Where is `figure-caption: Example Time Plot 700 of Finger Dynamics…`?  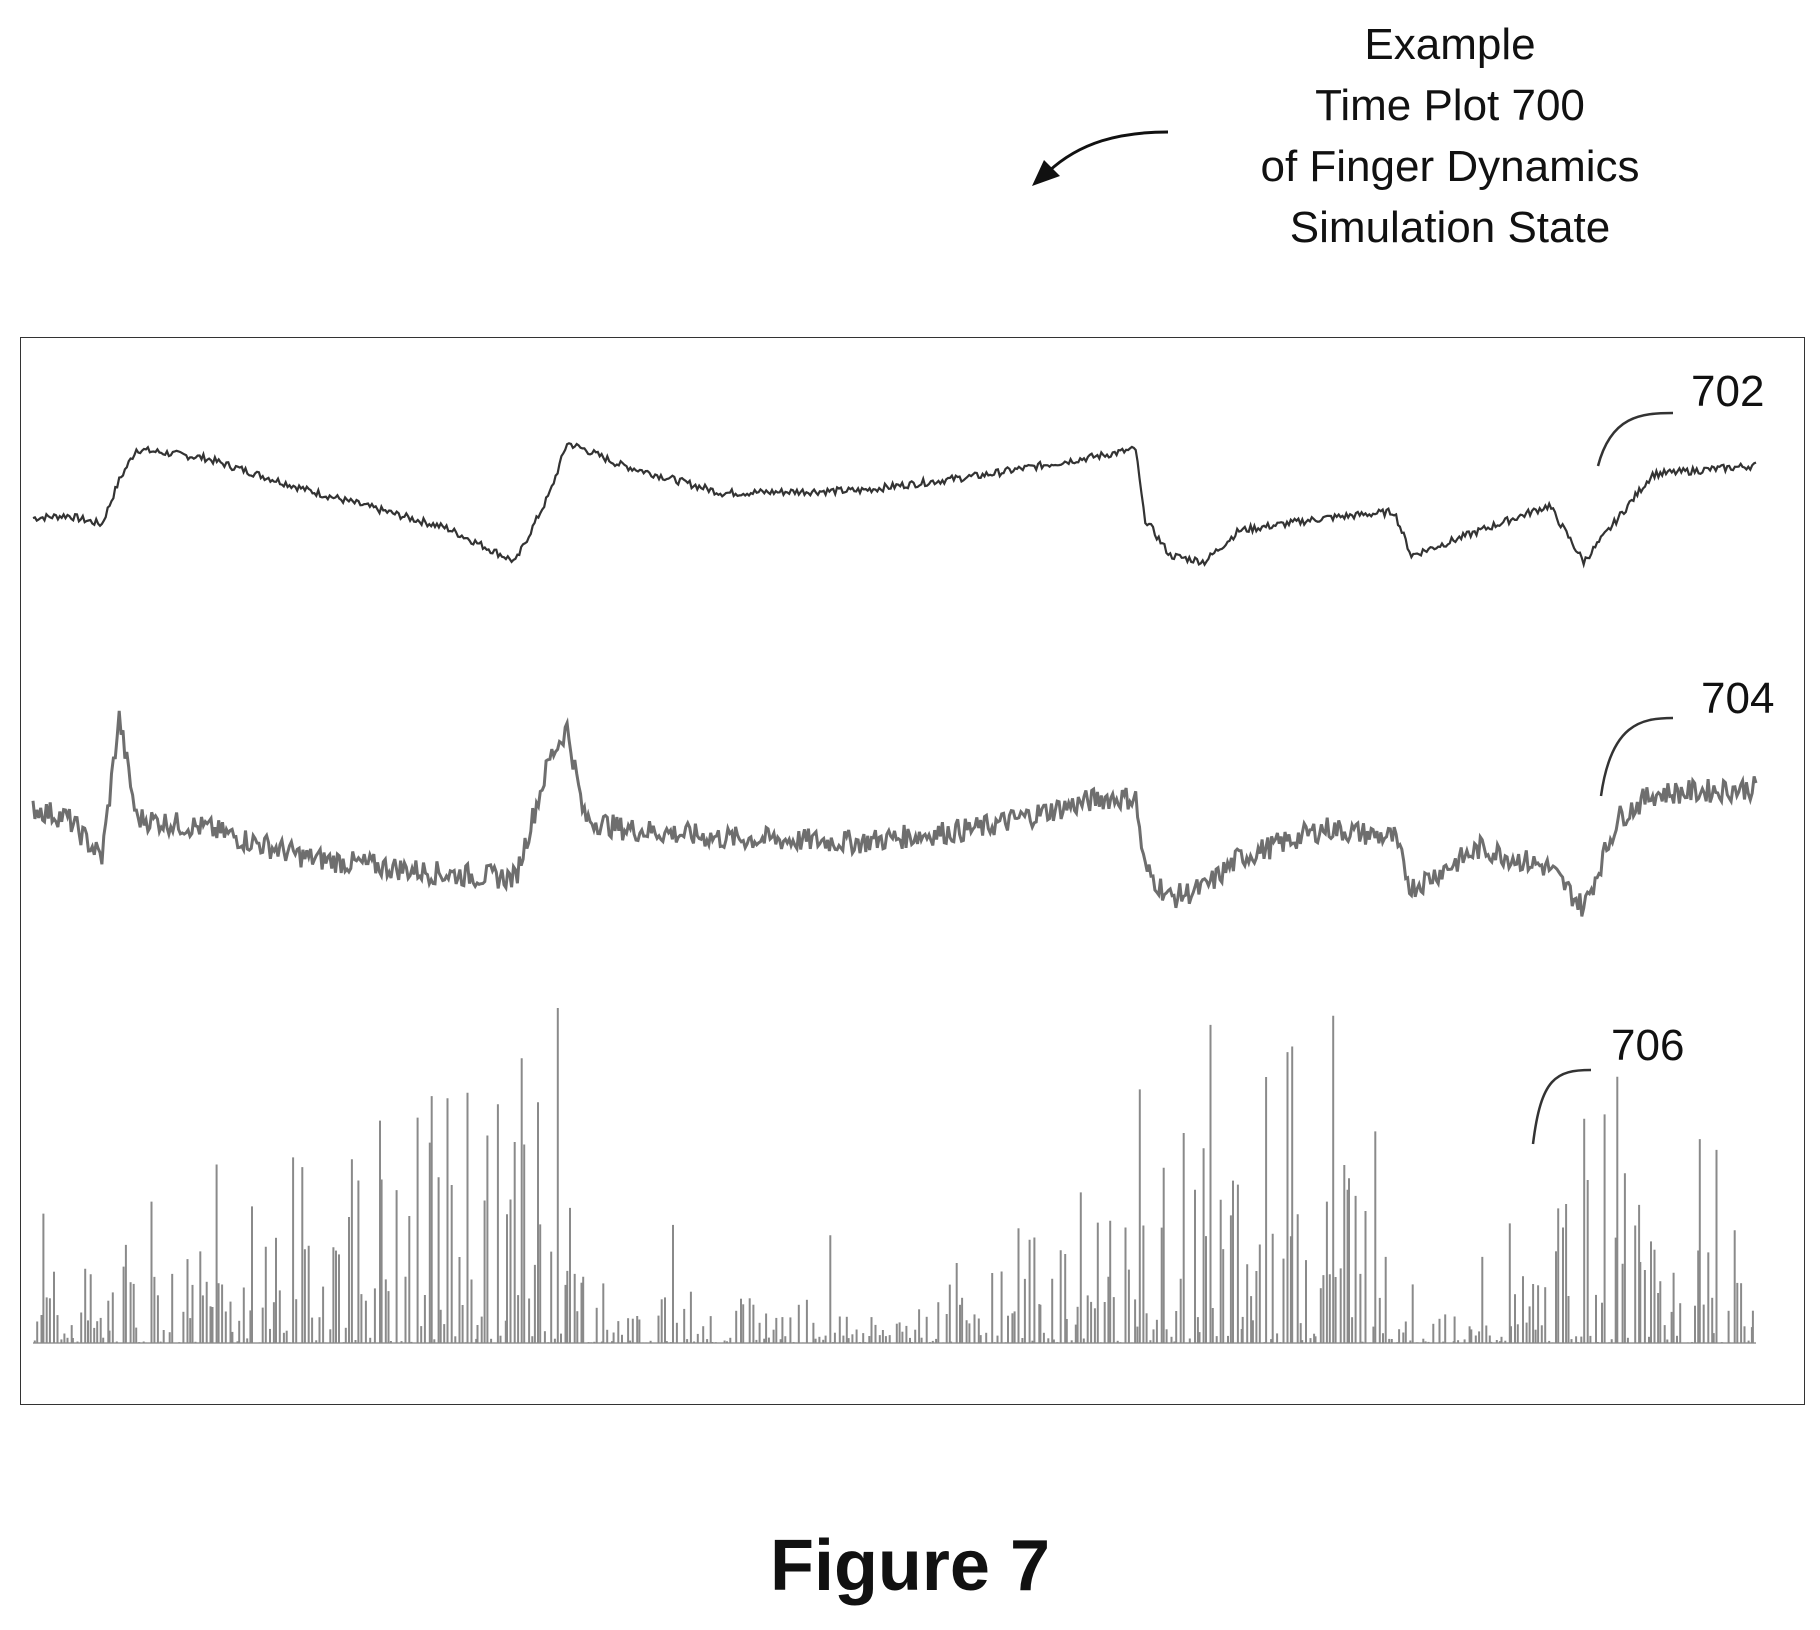 figure-caption: Example Time Plot 700 of Finger Dynamics… is located at coordinates (1450, 136).